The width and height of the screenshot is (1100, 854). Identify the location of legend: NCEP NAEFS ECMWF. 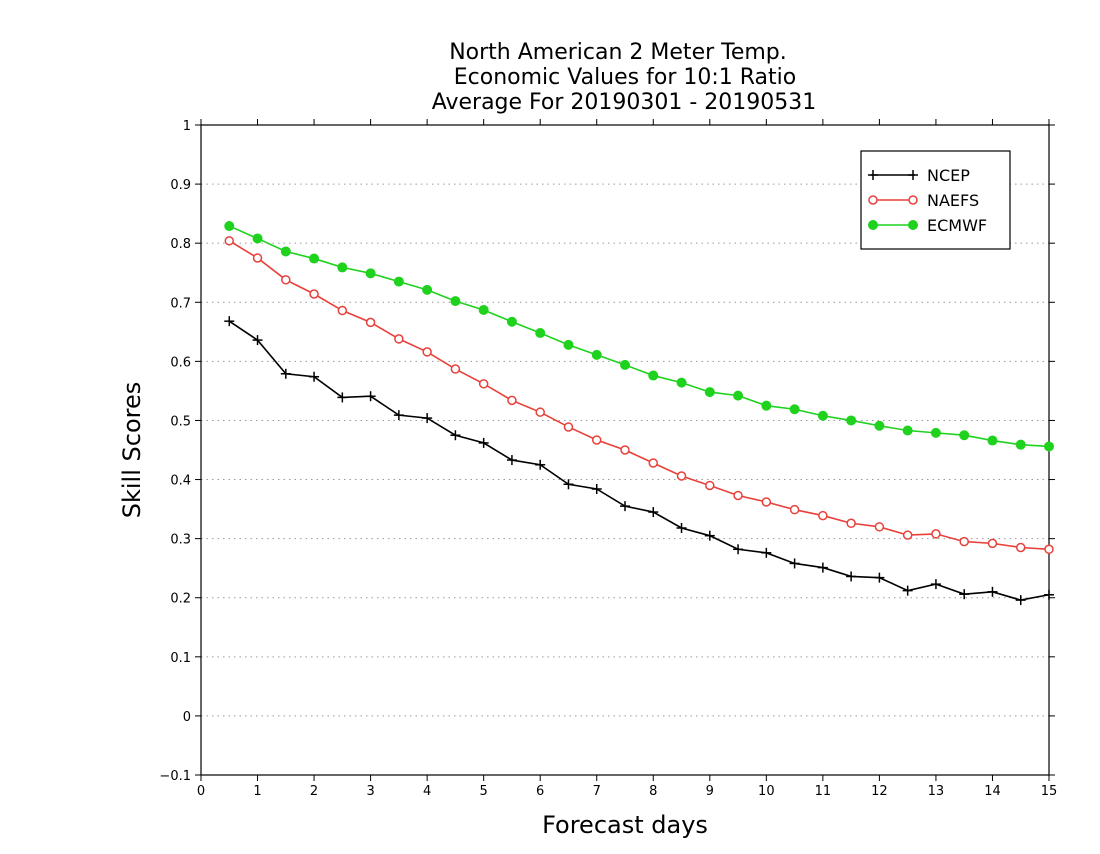
(935, 200).